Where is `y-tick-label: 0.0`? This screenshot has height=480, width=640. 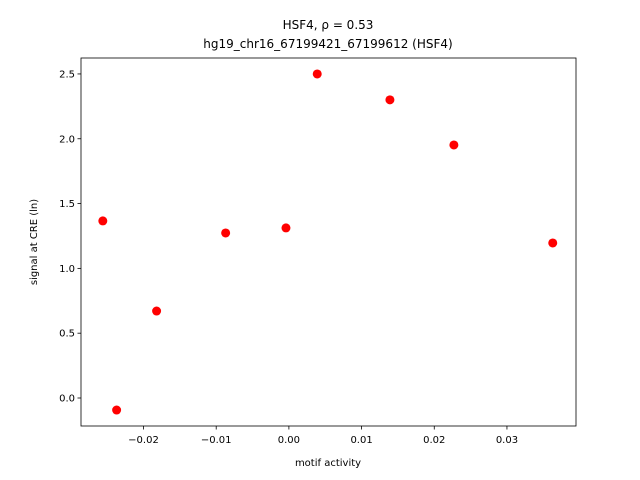
y-tick-label: 0.0 is located at coordinates (67, 399).